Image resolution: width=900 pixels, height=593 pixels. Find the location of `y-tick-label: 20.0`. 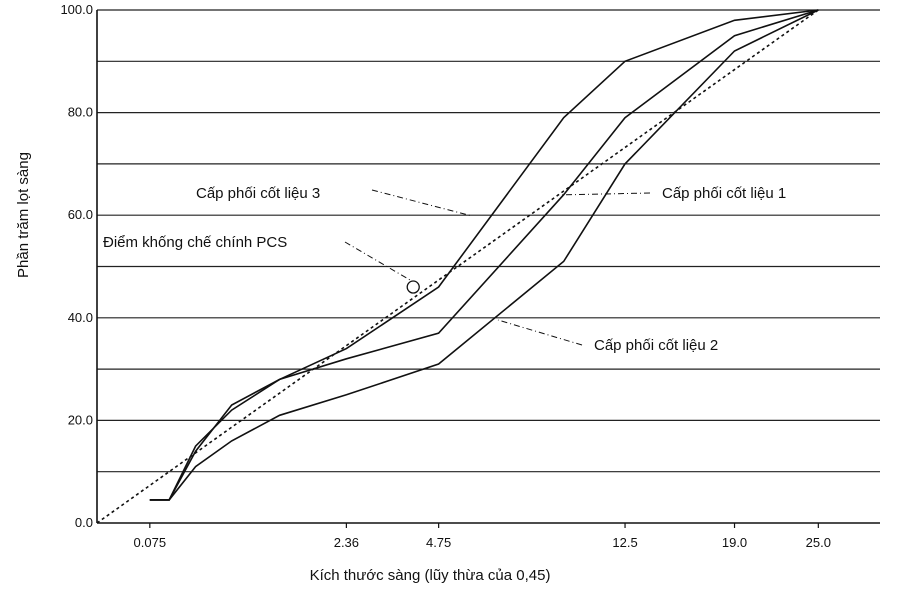

y-tick-label: 20.0 is located at coordinates (80, 419).